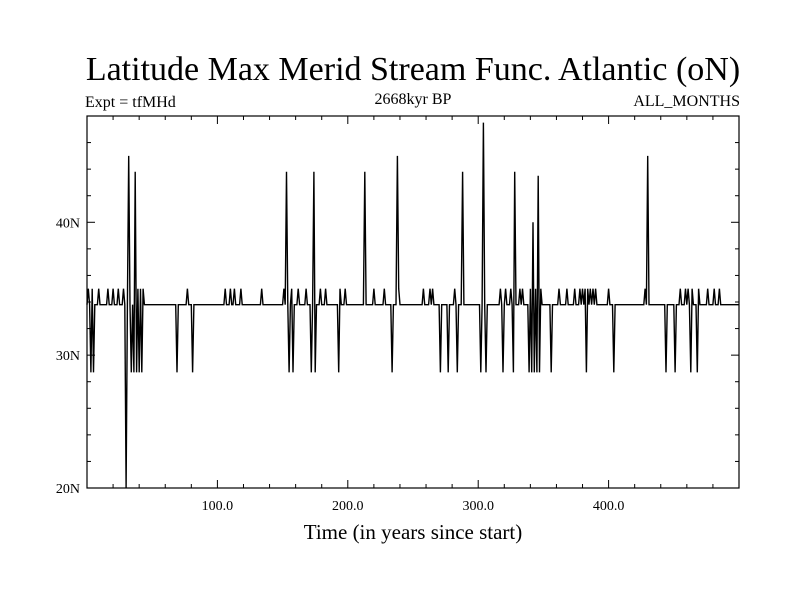 The height and width of the screenshot is (600, 800). I want to click on experiment-label: Expt = tfMHd, so click(130, 102).